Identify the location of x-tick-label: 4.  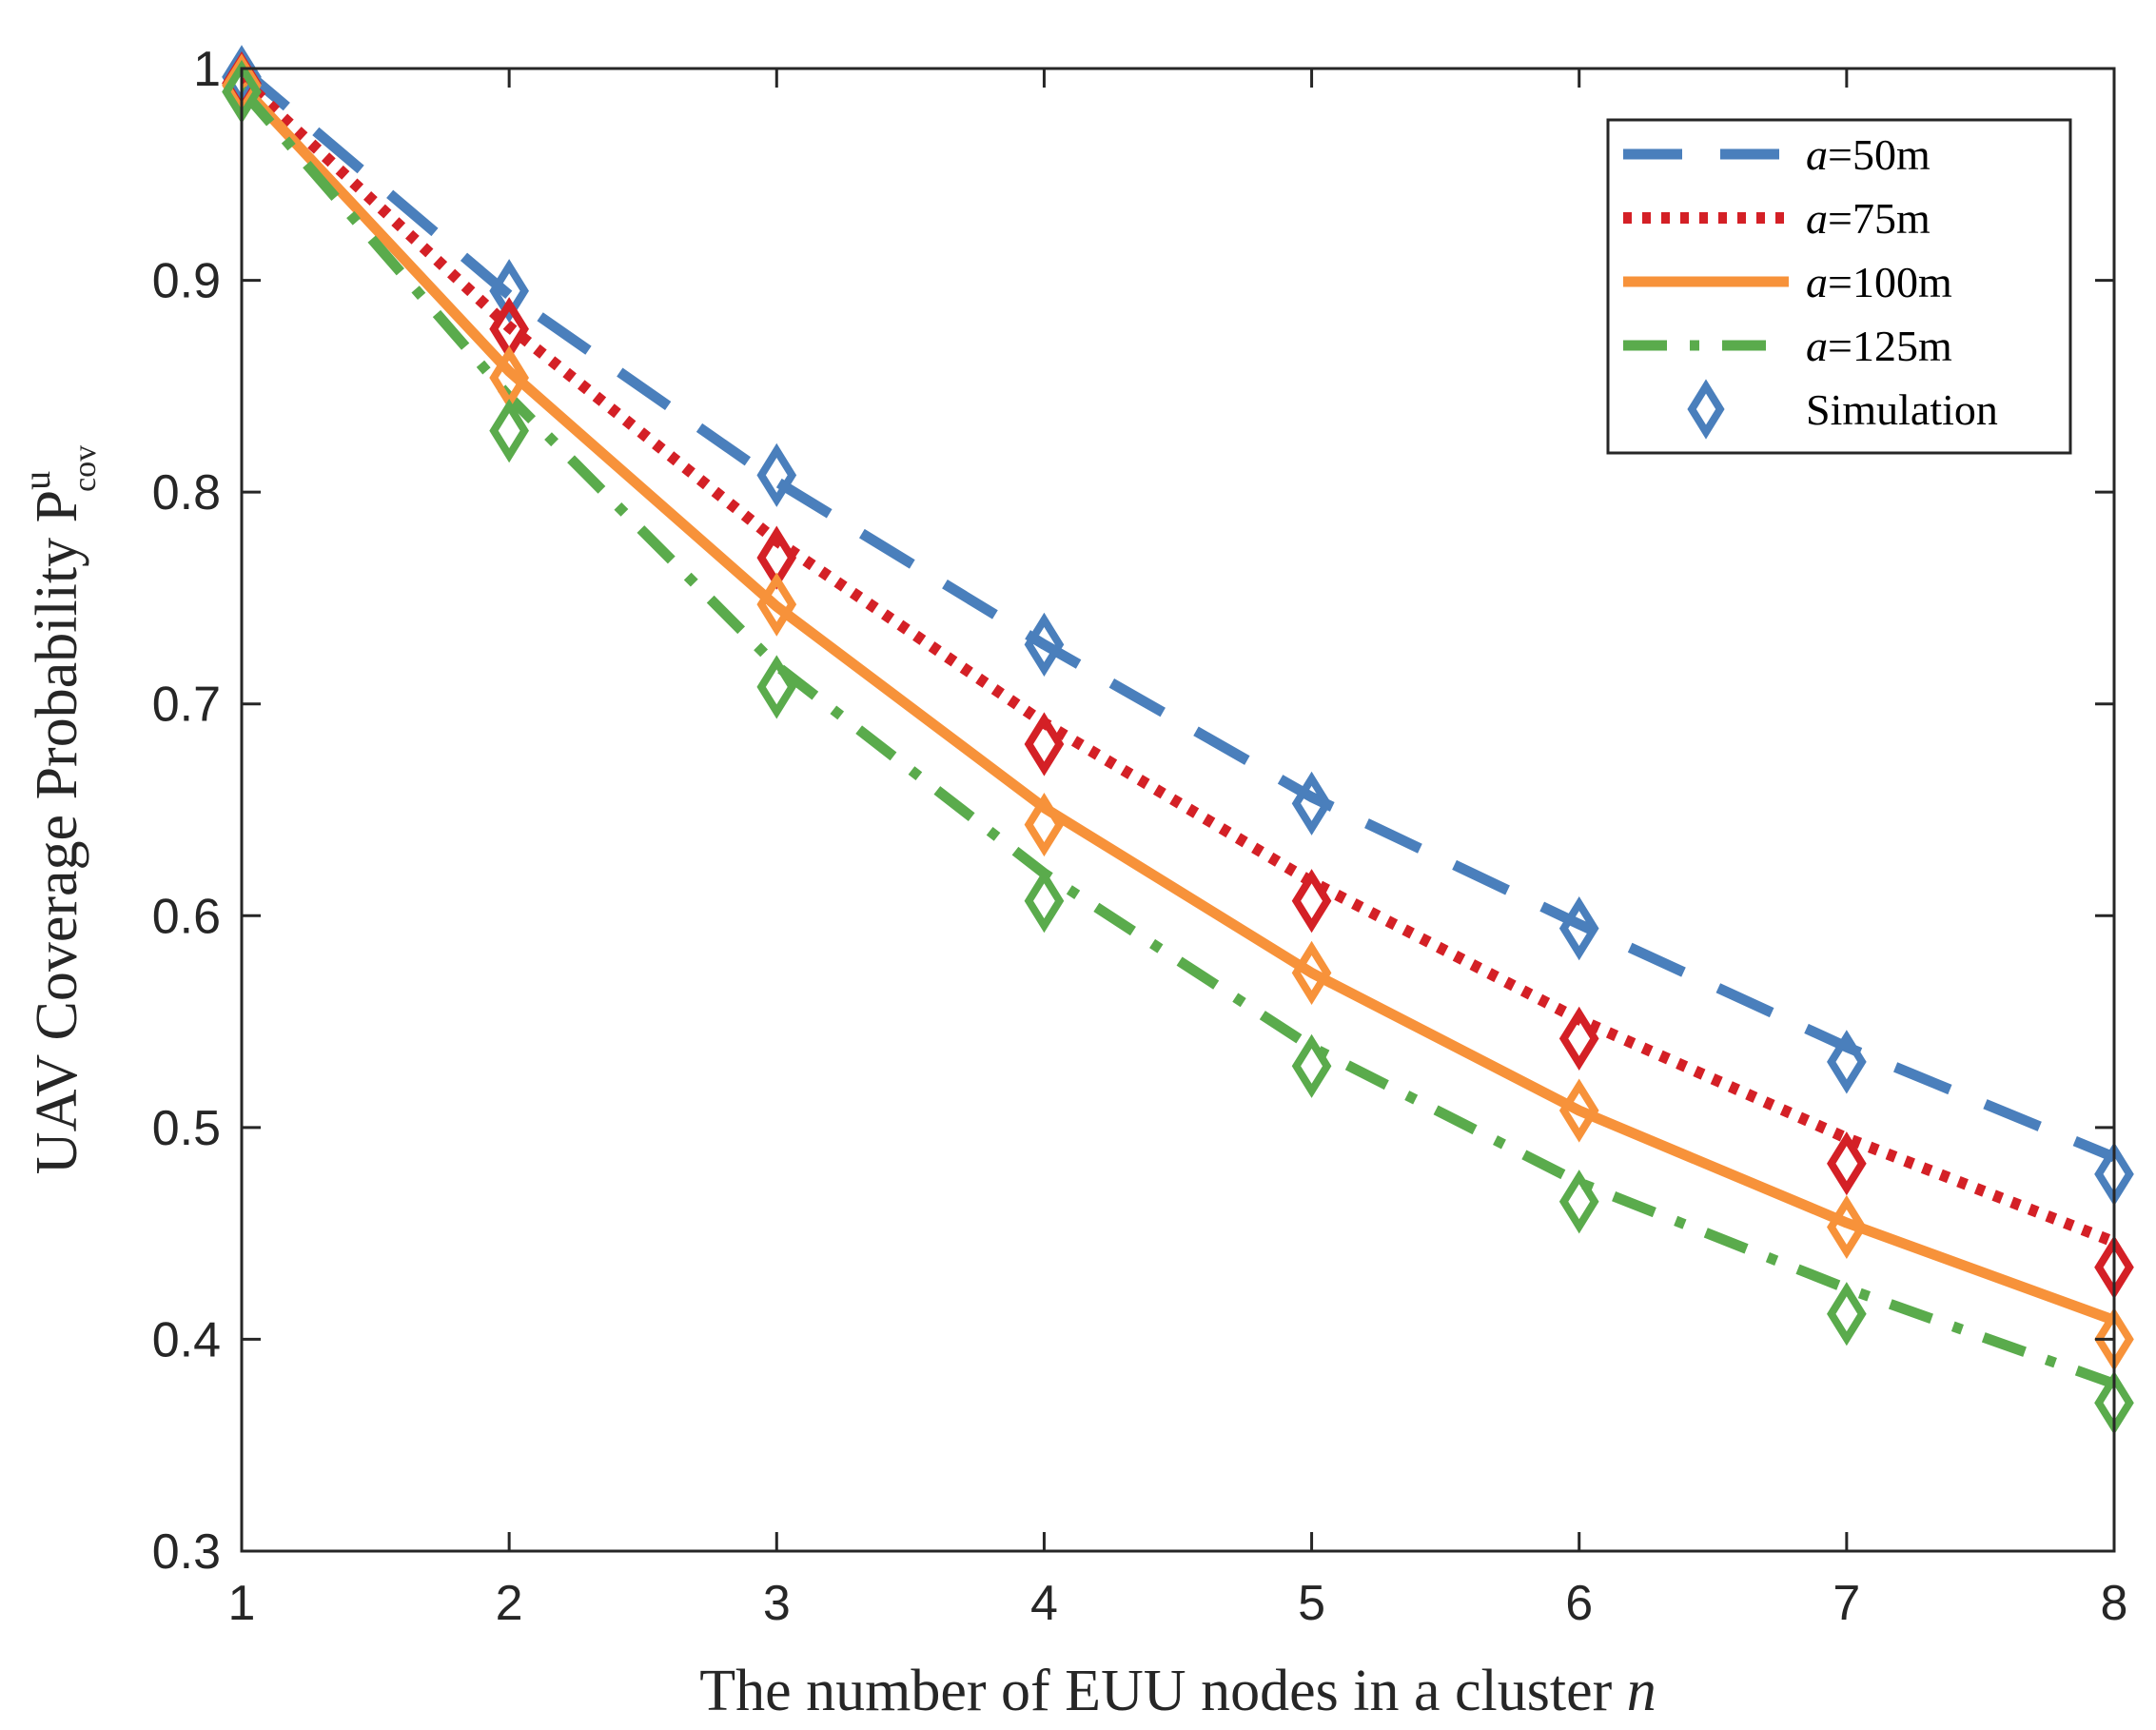
(1044, 1603).